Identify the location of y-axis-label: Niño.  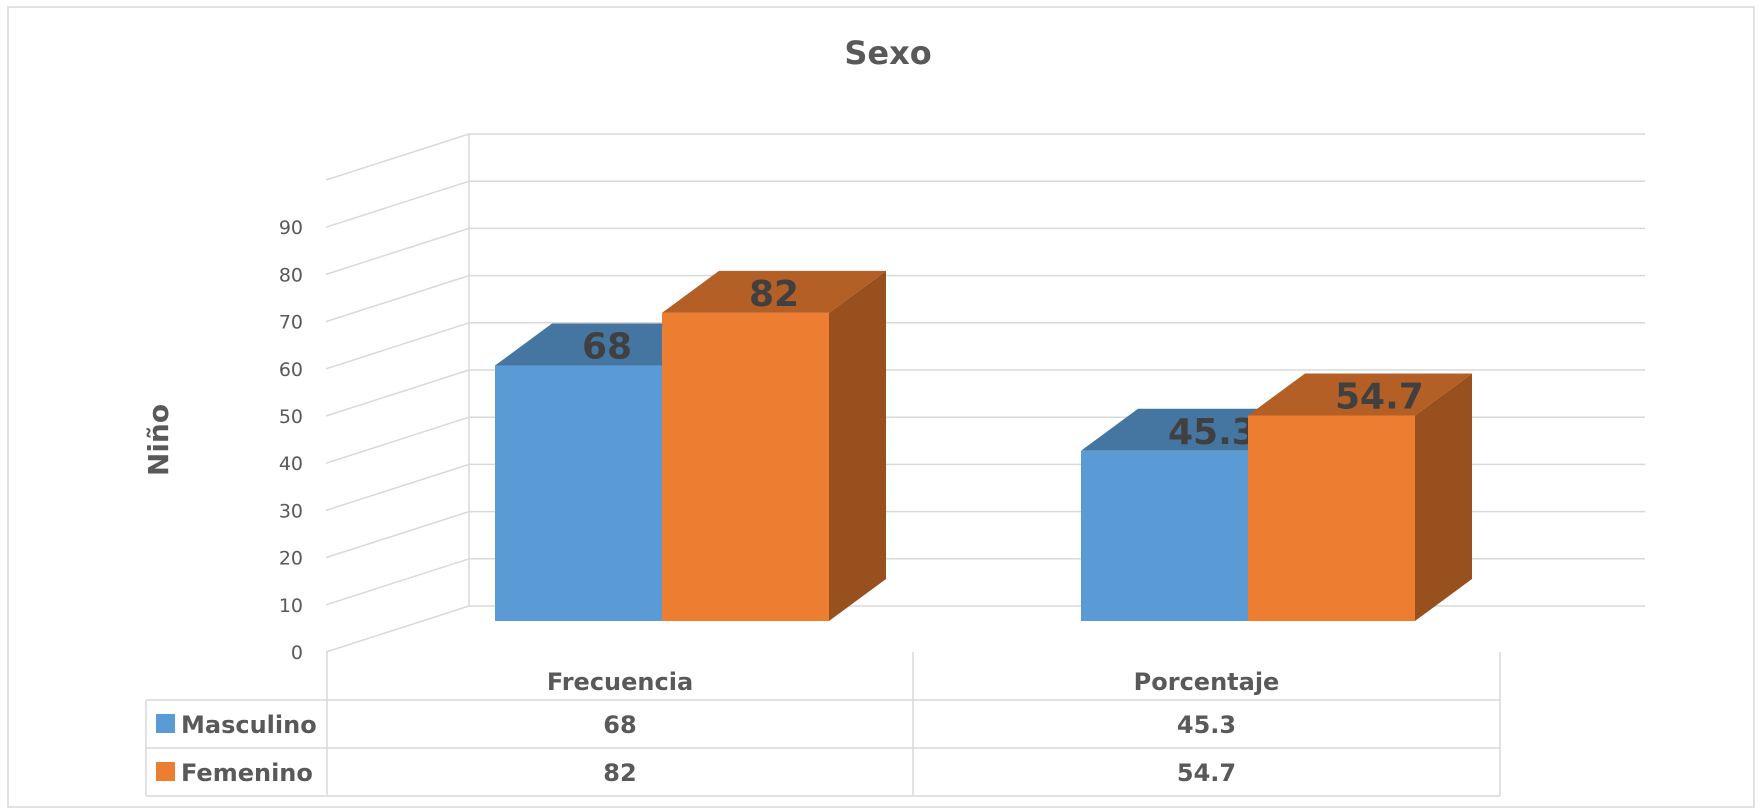
(158, 440).